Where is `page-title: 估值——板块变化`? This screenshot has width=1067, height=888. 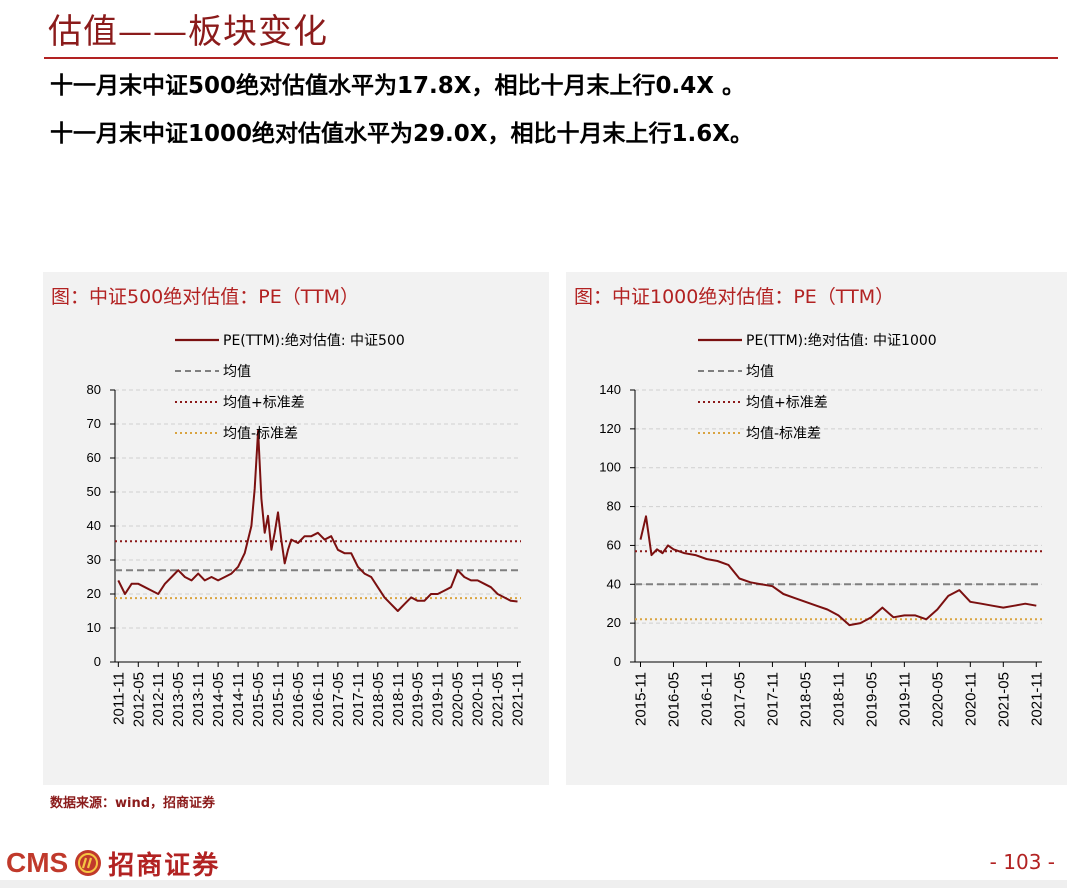 page-title: 估值——板块变化 is located at coordinates (188, 32).